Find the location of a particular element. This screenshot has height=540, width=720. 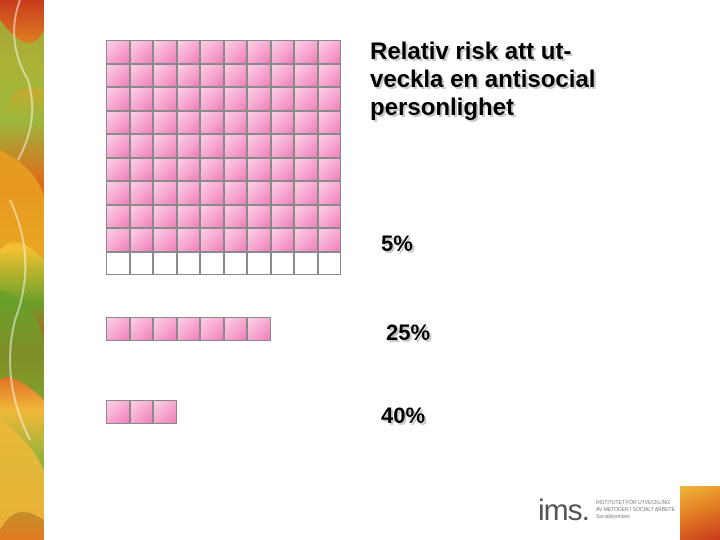

label-25-percent: 25% is located at coordinates (408, 332).